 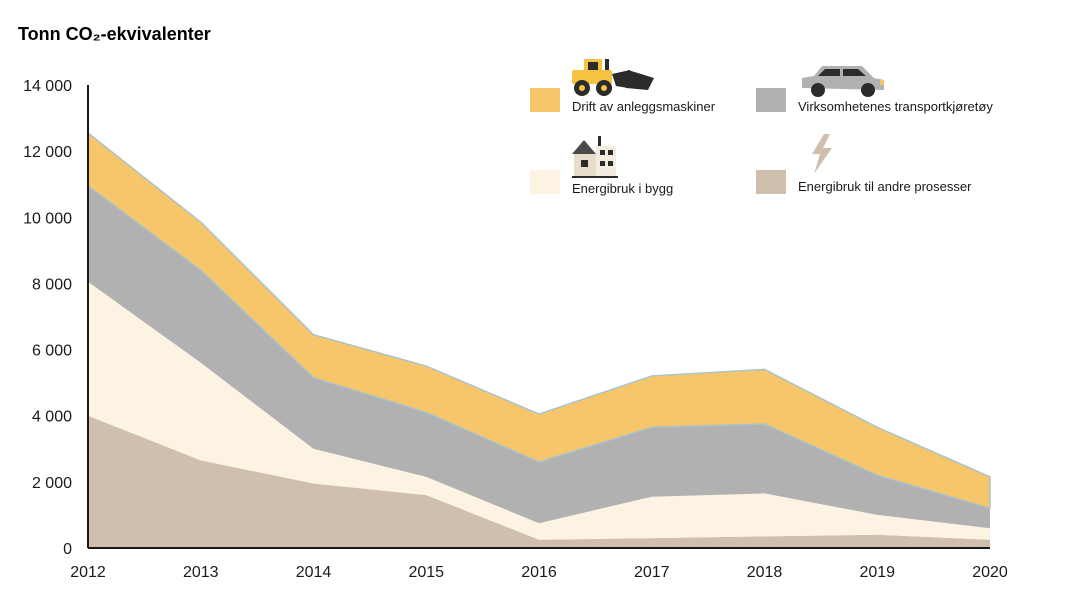 I want to click on legend-item-anleggsmaskiner: Drift av anleggsmaskiner, so click(x=623, y=86).